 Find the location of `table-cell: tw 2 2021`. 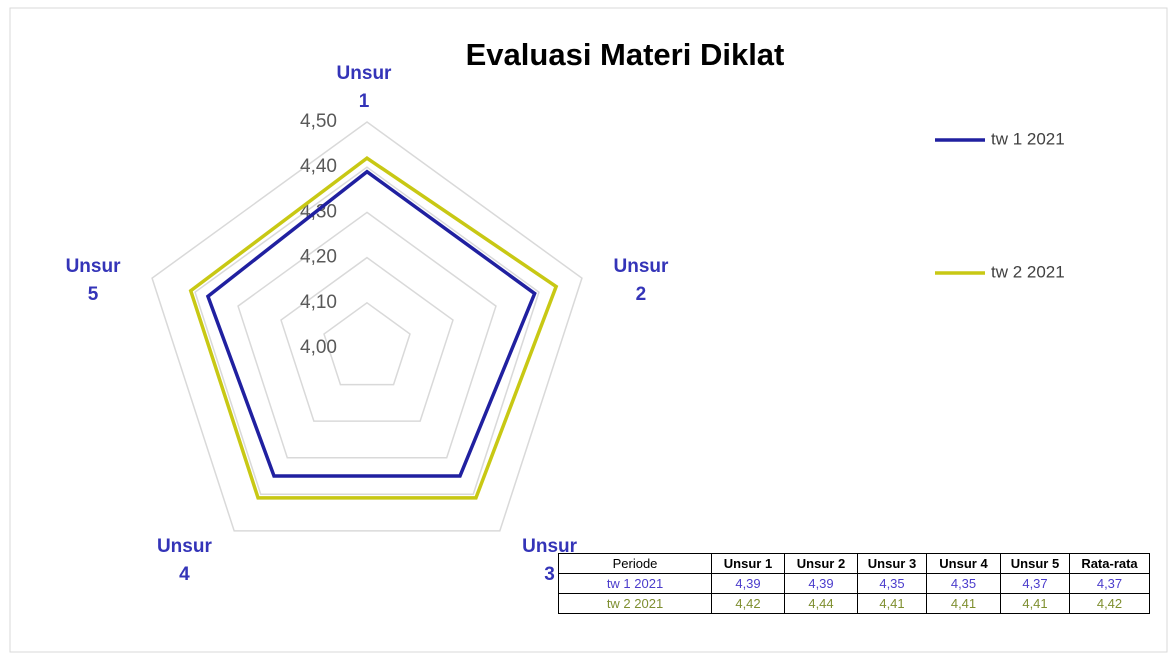

table-cell: tw 2 2021 is located at coordinates (635, 603).